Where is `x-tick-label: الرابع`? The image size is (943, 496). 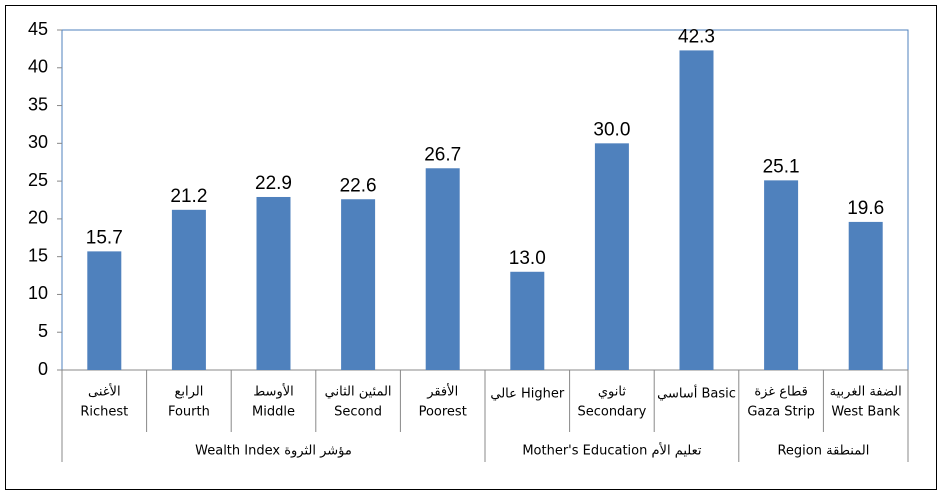 x-tick-label: الرابع is located at coordinates (188, 392).